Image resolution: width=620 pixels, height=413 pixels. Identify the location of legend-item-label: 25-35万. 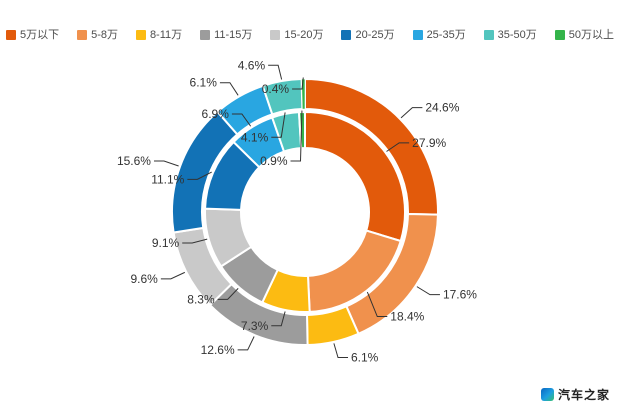
(446, 35).